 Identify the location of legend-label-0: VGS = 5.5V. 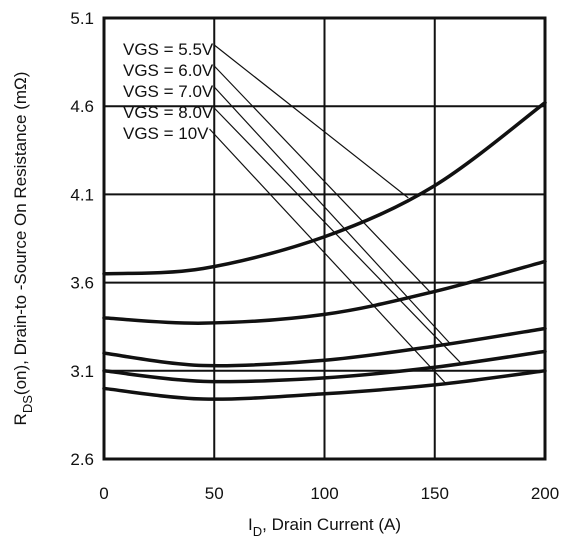
(168, 49).